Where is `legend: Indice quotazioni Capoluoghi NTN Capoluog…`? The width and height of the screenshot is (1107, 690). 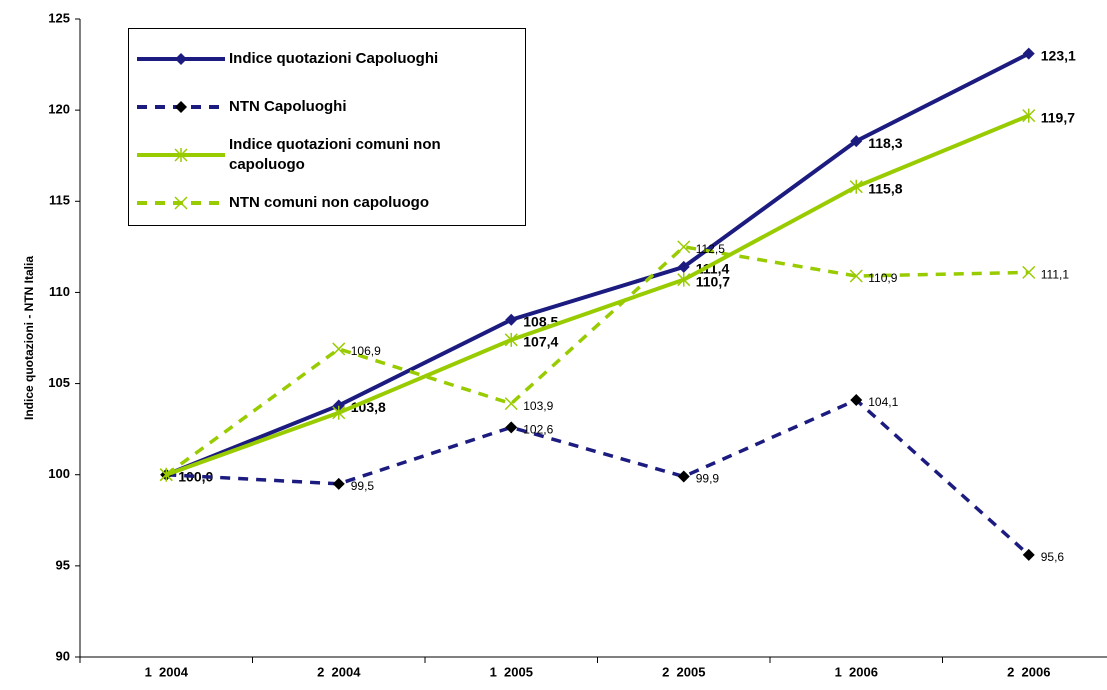
legend: Indice quotazioni Capoluoghi NTN Capoluog… is located at coordinates (327, 127).